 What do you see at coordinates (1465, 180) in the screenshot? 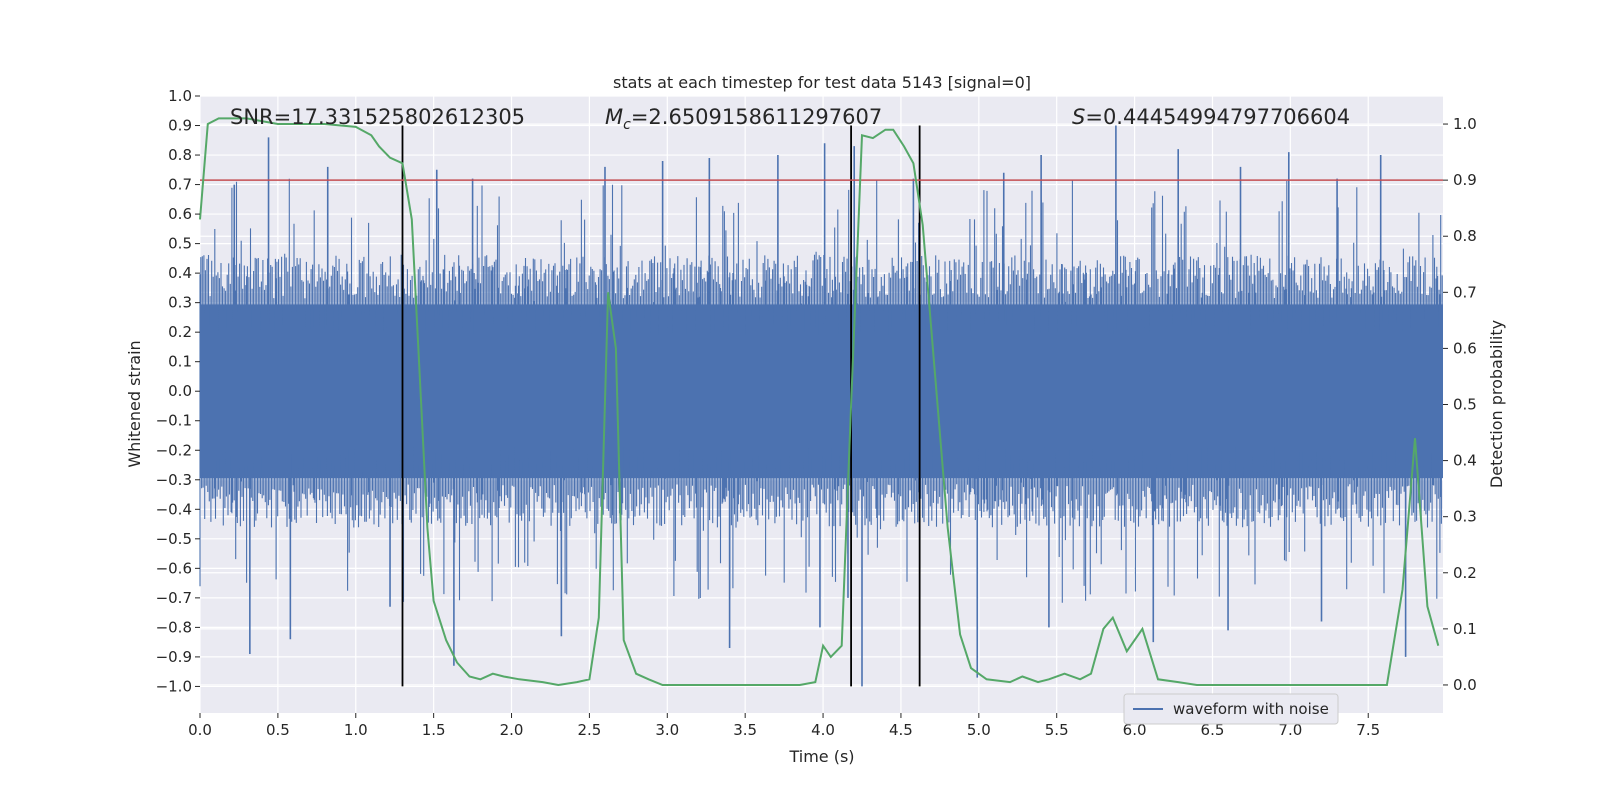
I see `y2-tick-label: 0.9` at bounding box center [1465, 180].